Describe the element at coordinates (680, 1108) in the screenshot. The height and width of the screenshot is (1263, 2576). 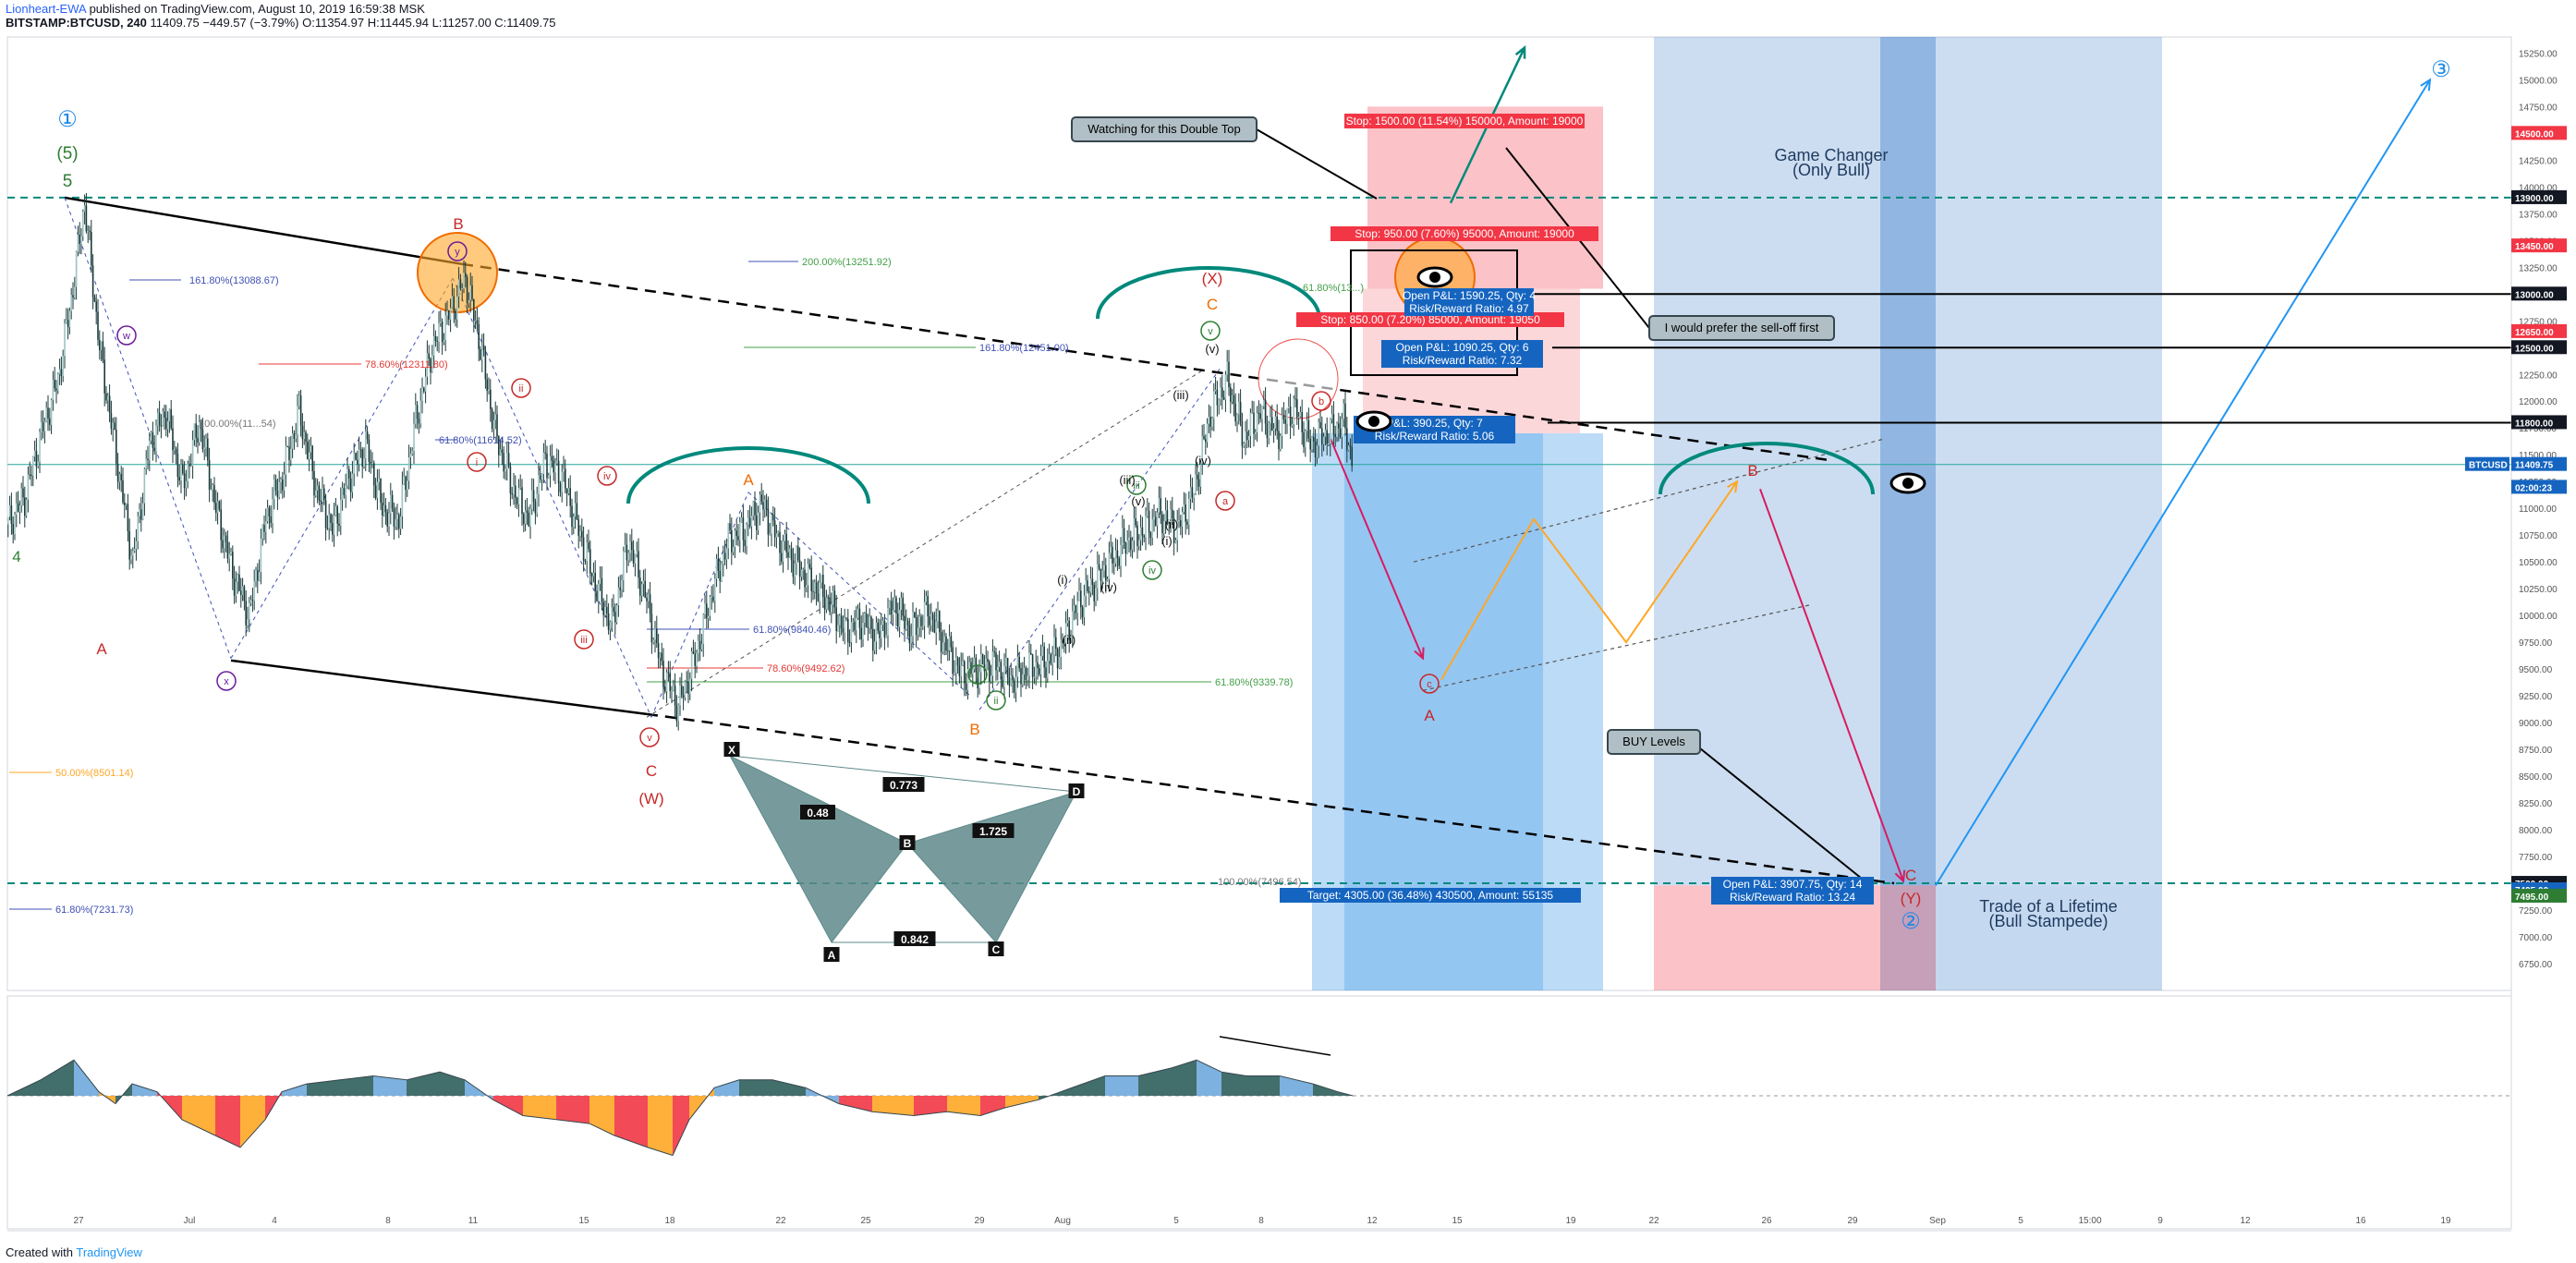
I see `osc-line` at that location.